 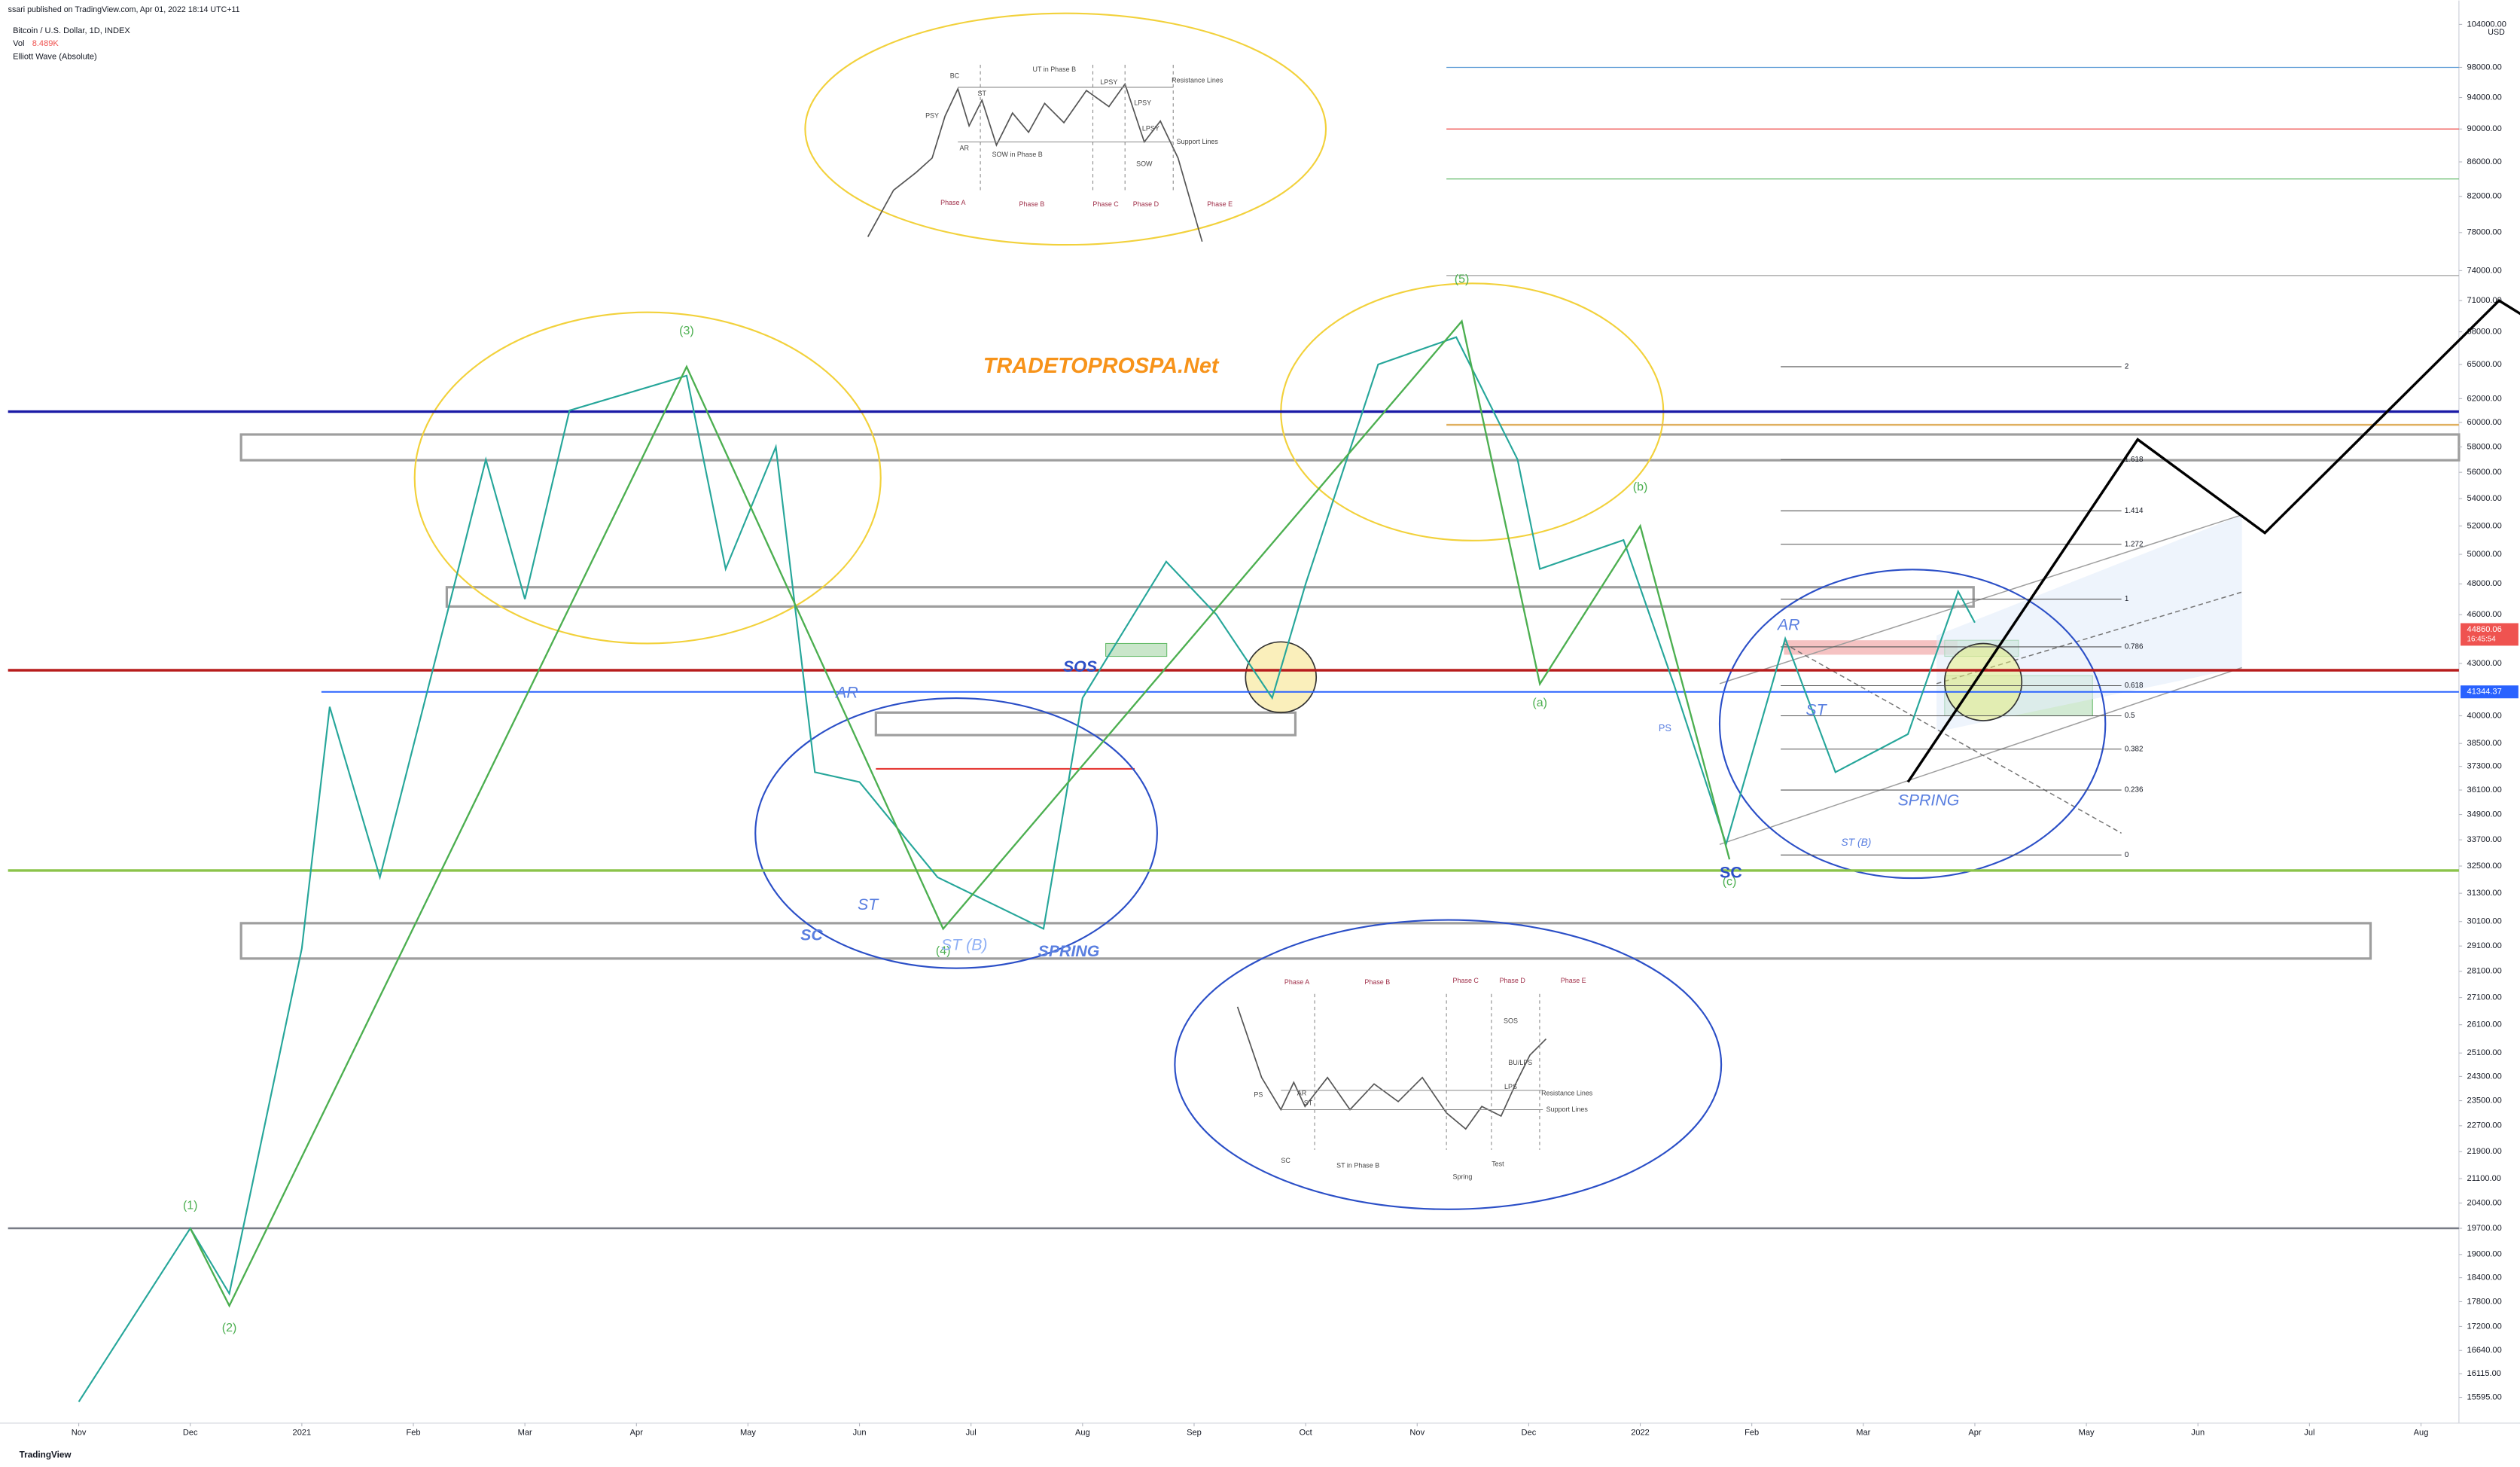 What do you see at coordinates (2130, 716) in the screenshot?
I see `fib-label: 0.5` at bounding box center [2130, 716].